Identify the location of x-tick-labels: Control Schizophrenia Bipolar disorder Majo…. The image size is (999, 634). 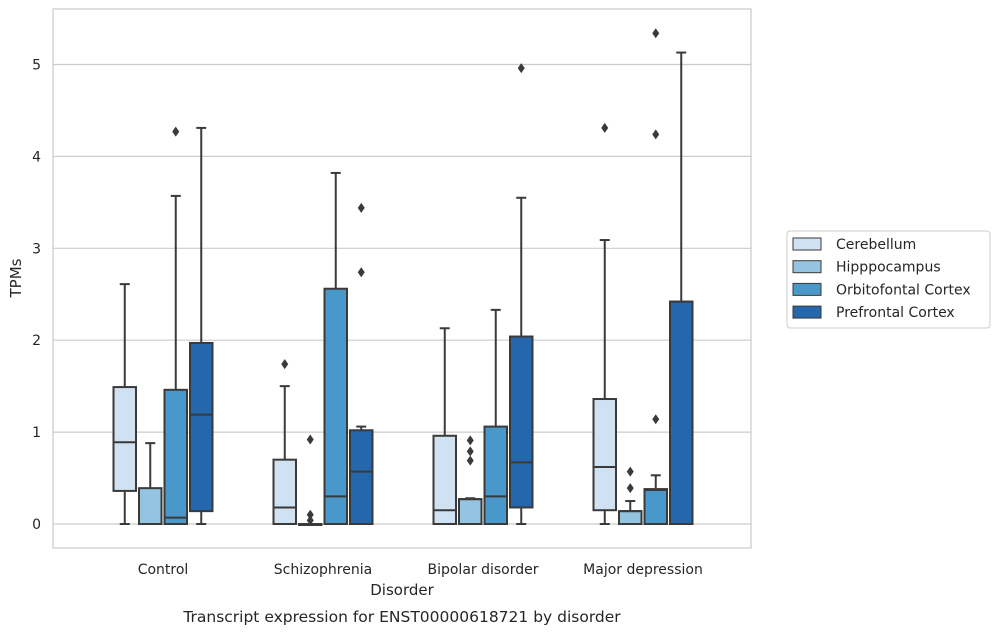
(420, 570).